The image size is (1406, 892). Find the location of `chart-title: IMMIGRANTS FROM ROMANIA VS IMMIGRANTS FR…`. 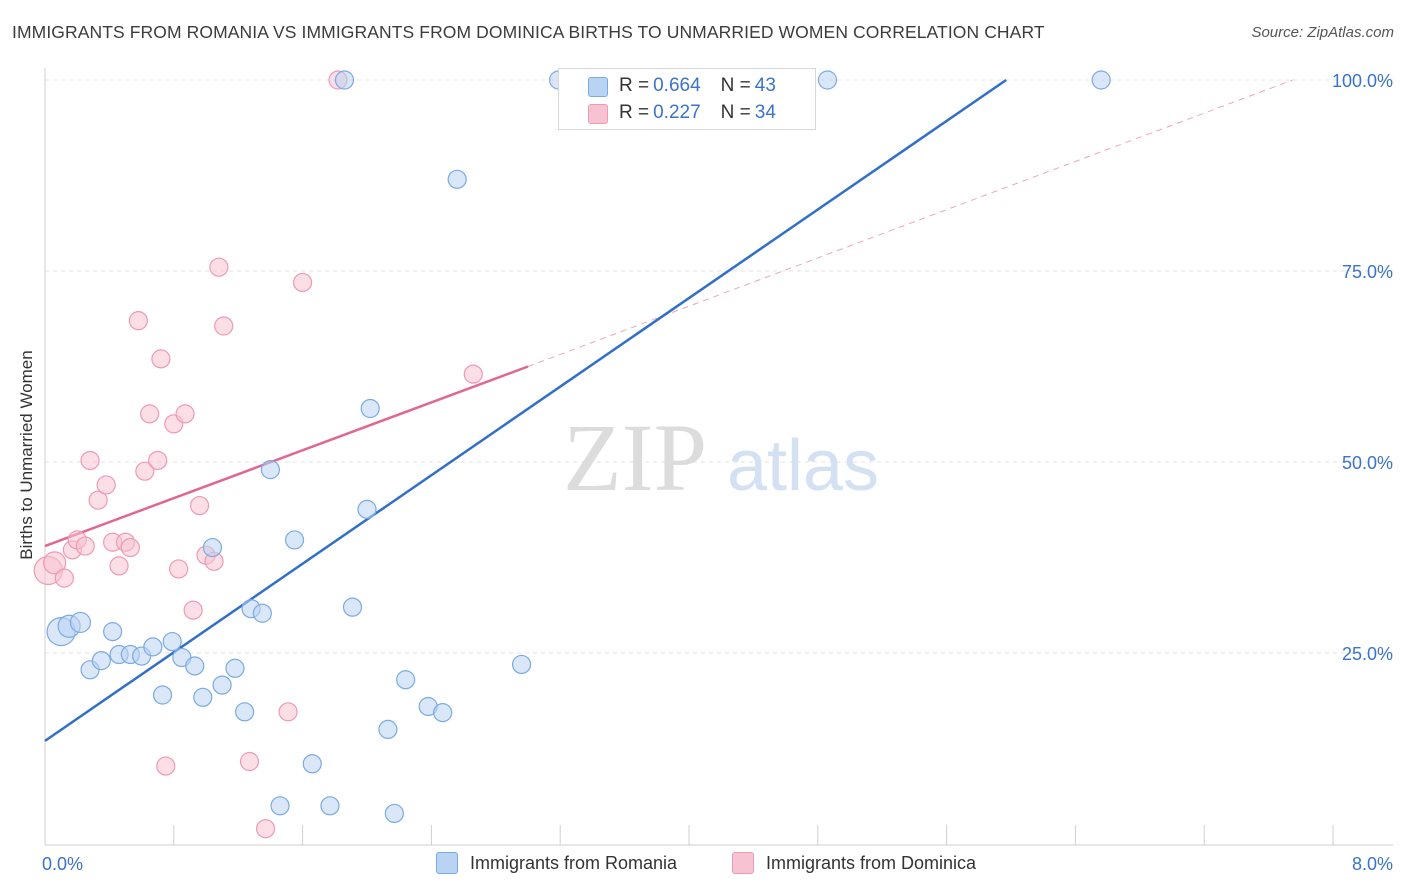

chart-title: IMMIGRANTS FROM ROMANIA VS IMMIGRANTS FR… is located at coordinates (528, 32).